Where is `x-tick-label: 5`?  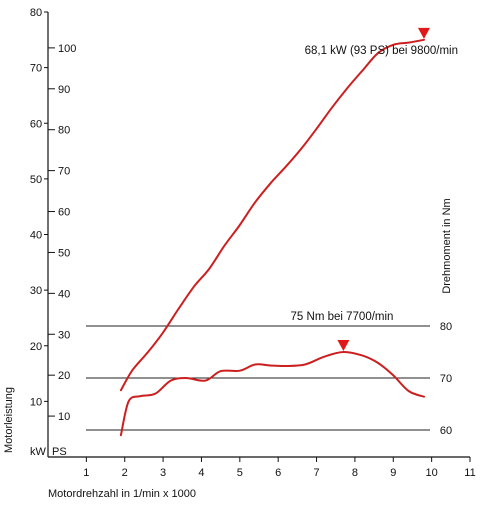
x-tick-label: 5 is located at coordinates (240, 473).